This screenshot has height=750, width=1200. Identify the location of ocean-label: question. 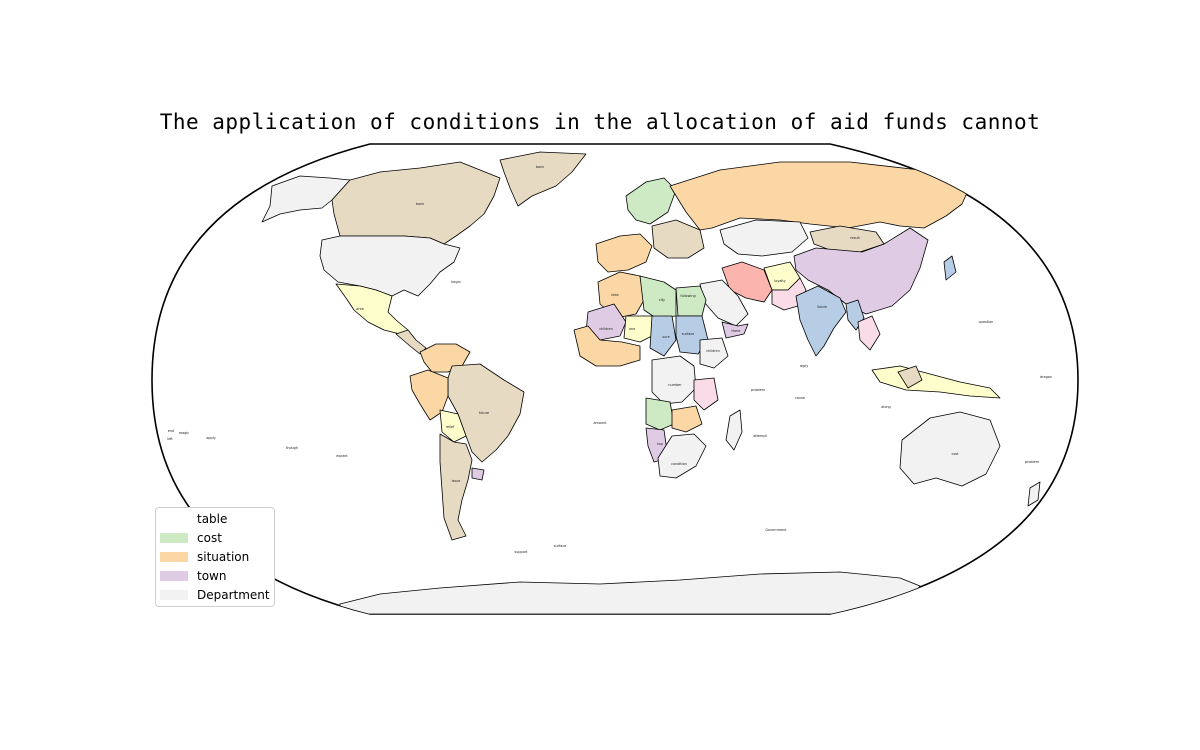
(986, 322).